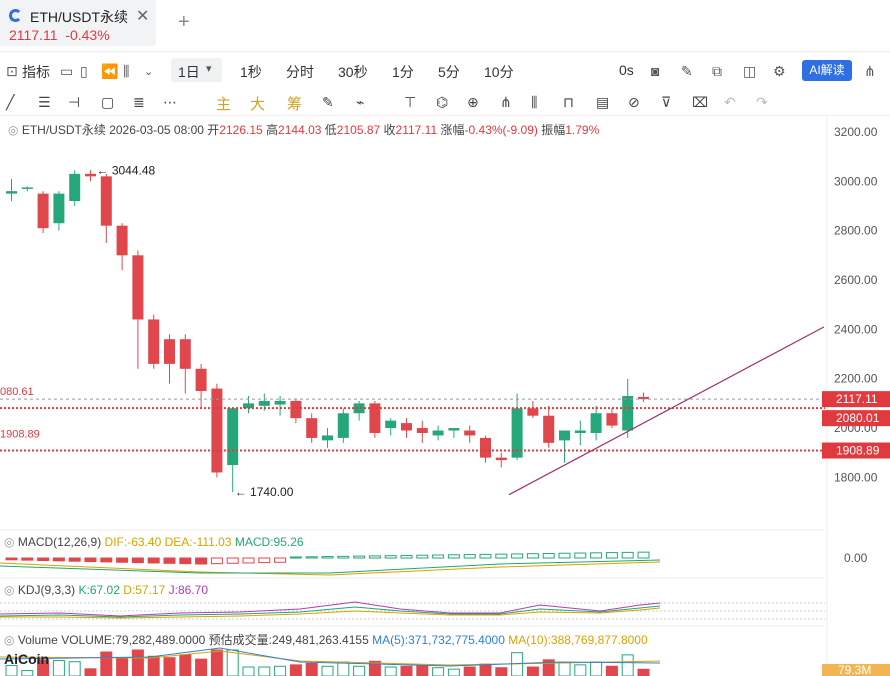 This screenshot has height=676, width=890. What do you see at coordinates (133, 640) in the screenshot?
I see `volume-value: VOLUME:79,282,489.0000` at bounding box center [133, 640].